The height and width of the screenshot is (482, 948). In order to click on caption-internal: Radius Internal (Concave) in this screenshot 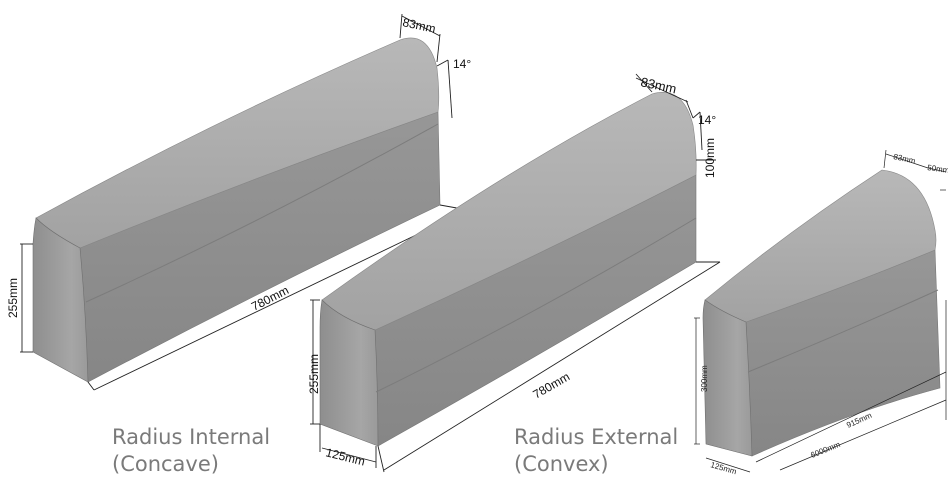, I will do `click(191, 451)`.